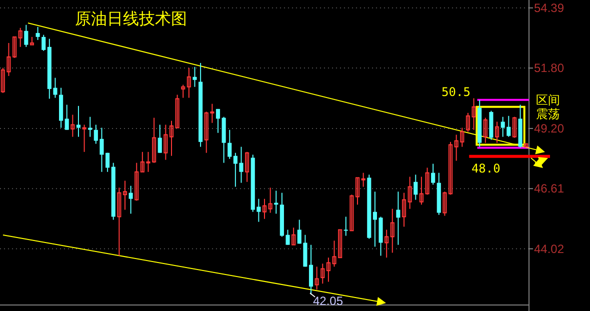  I want to click on annotation: 42.05, so click(328, 301).